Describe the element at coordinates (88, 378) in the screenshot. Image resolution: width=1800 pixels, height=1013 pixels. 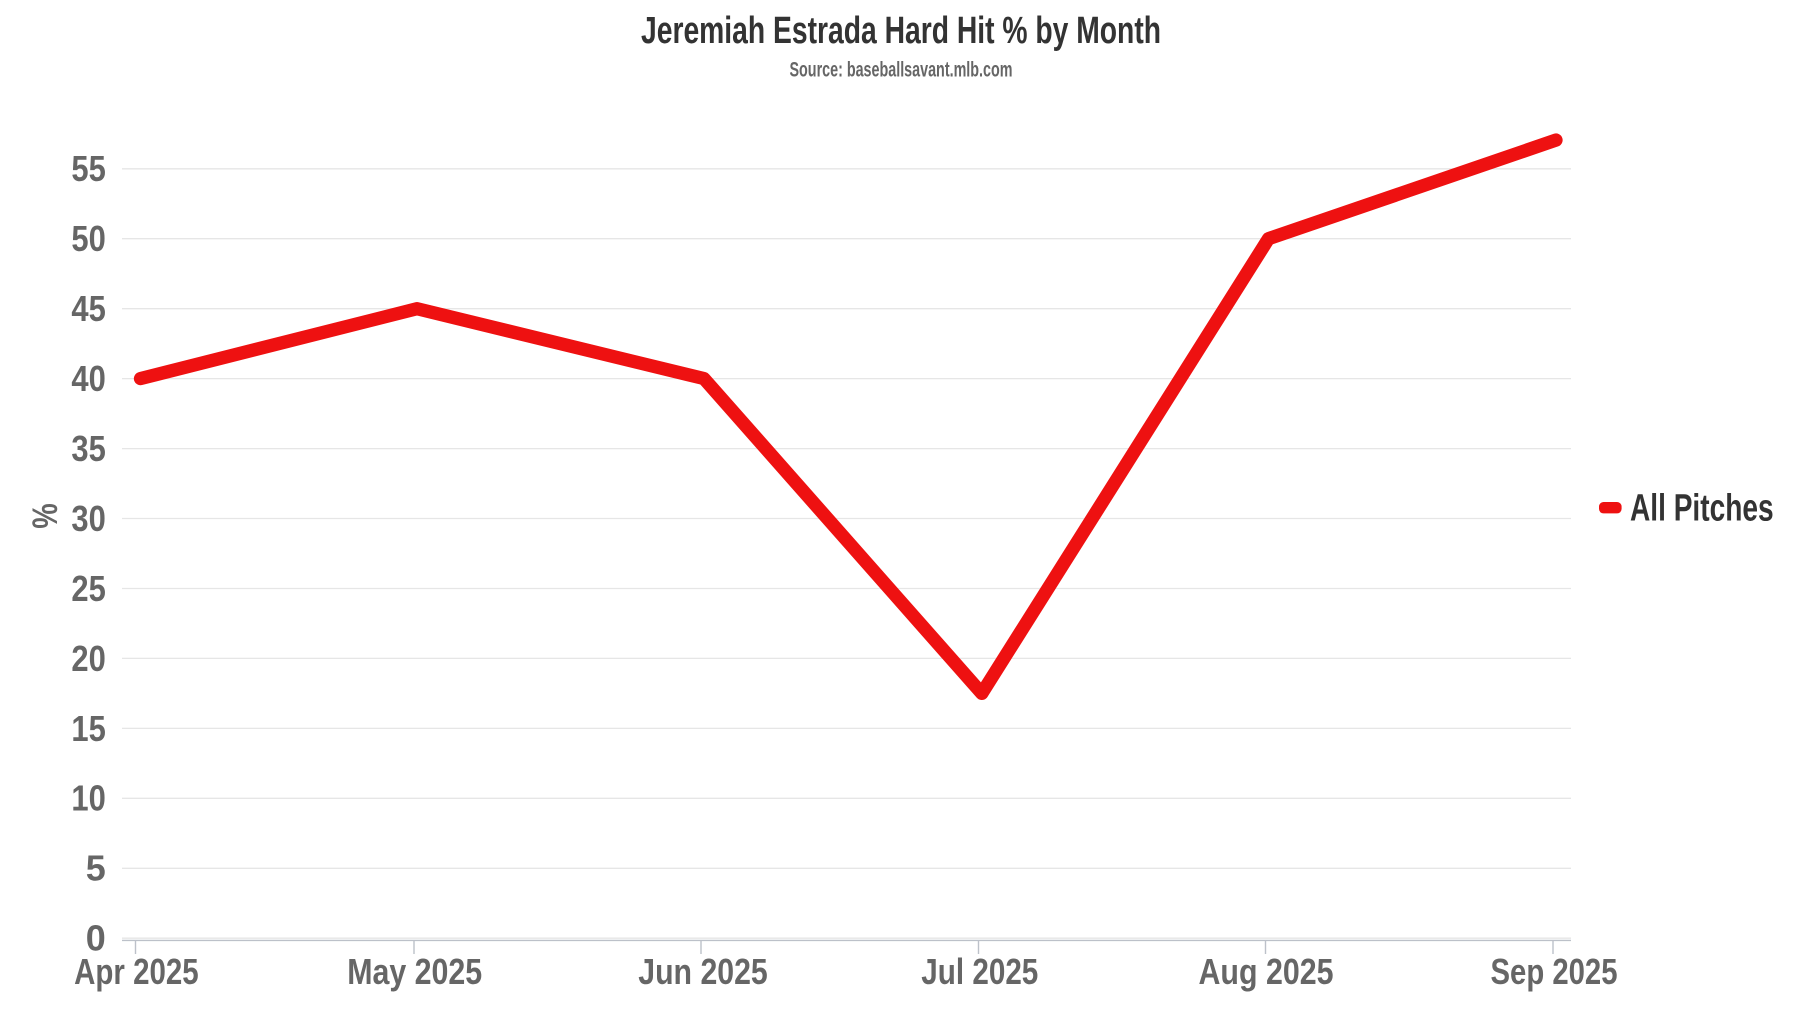
I see `svg-text: 40` at that location.